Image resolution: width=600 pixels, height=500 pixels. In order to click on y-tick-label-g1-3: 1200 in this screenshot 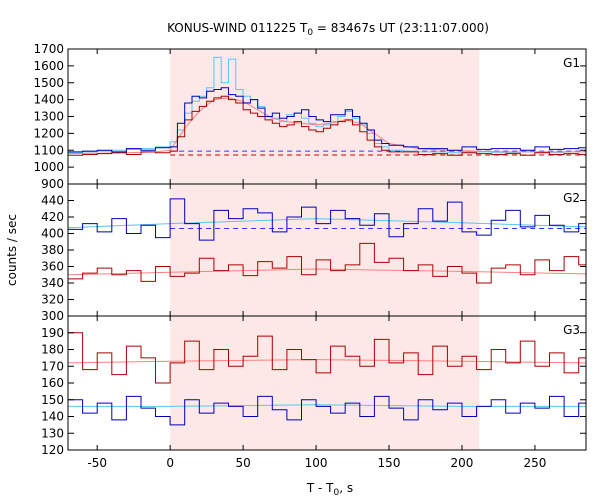, I will do `click(48, 133)`.